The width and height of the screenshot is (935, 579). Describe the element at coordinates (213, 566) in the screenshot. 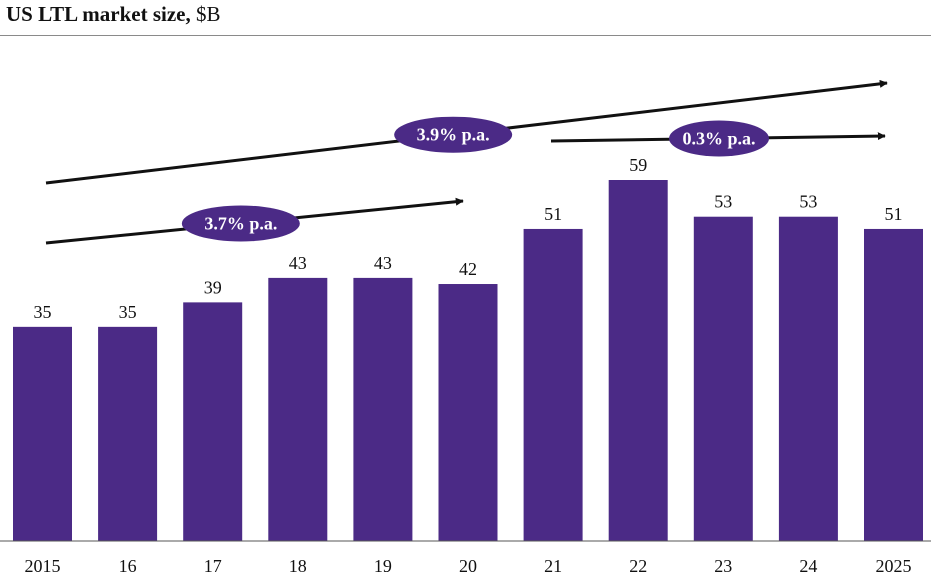

I see `x-tick-17: 17` at that location.